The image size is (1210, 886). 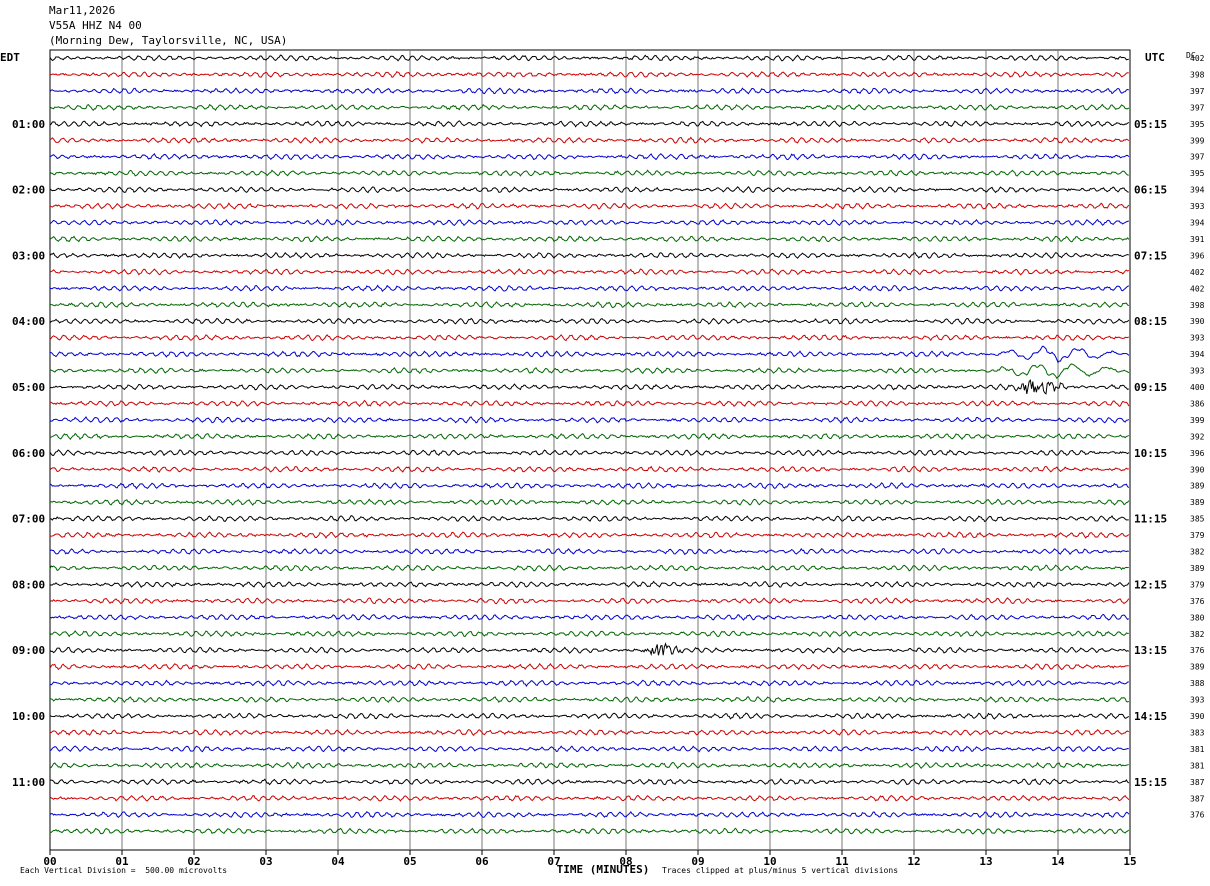 I want to click on dc-value: 391, so click(x=1197, y=239).